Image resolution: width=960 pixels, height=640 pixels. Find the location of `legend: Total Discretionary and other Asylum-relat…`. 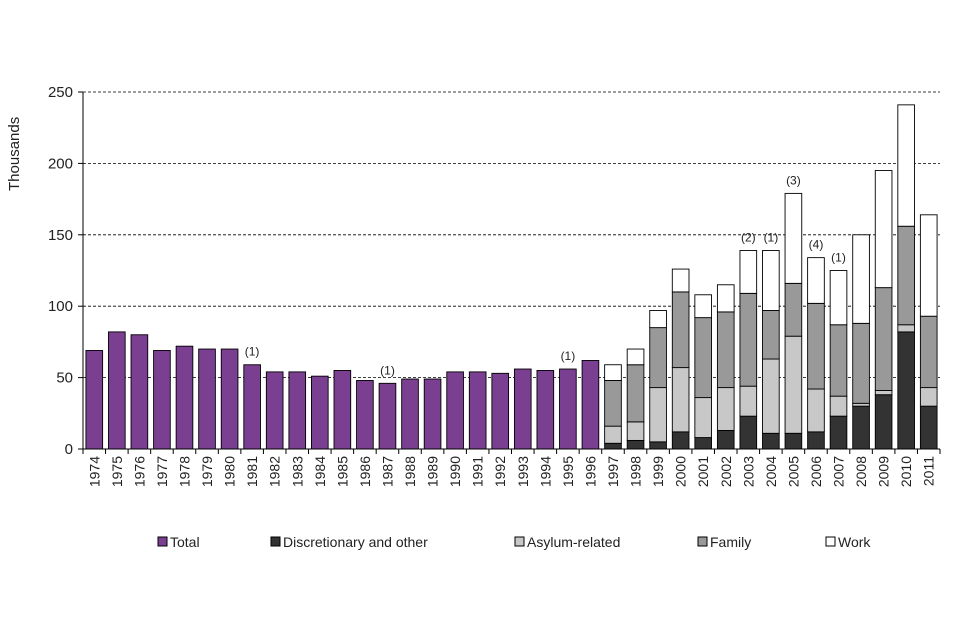

legend: Total Discretionary and other Asylum-relat… is located at coordinates (514, 542).